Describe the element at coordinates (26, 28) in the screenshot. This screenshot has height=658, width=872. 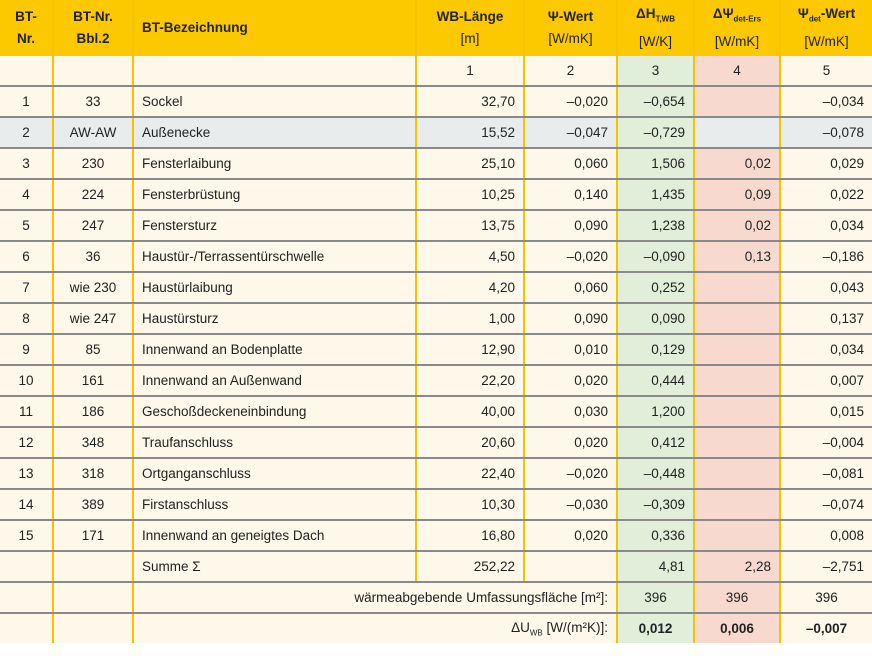
I see `column-header: BT- Nr.` at that location.